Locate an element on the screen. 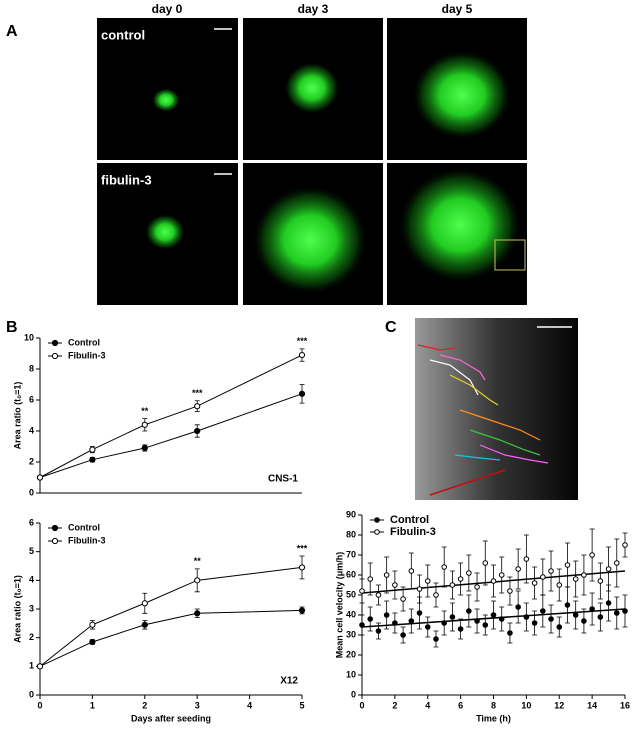  column-label: day 5 is located at coordinates (457, 9).